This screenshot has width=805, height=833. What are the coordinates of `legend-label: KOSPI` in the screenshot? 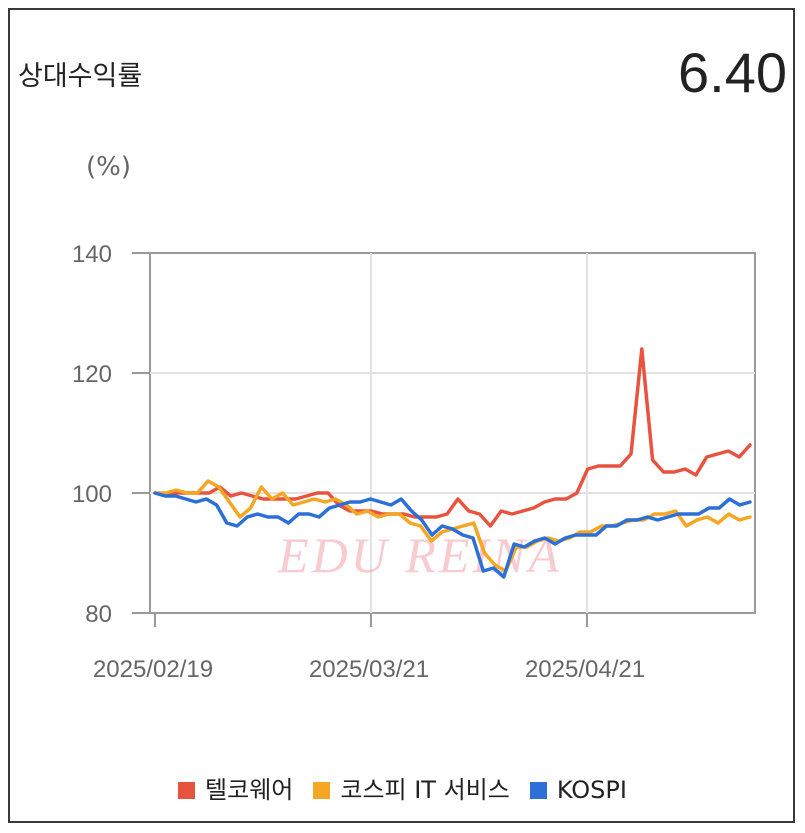 It's located at (591, 790).